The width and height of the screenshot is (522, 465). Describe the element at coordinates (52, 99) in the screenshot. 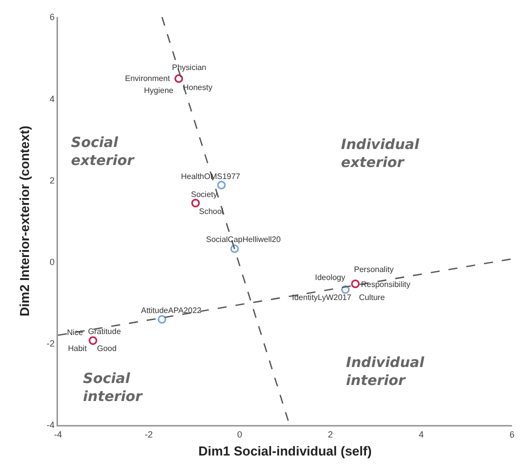

I see `y-tick-label: 4` at that location.